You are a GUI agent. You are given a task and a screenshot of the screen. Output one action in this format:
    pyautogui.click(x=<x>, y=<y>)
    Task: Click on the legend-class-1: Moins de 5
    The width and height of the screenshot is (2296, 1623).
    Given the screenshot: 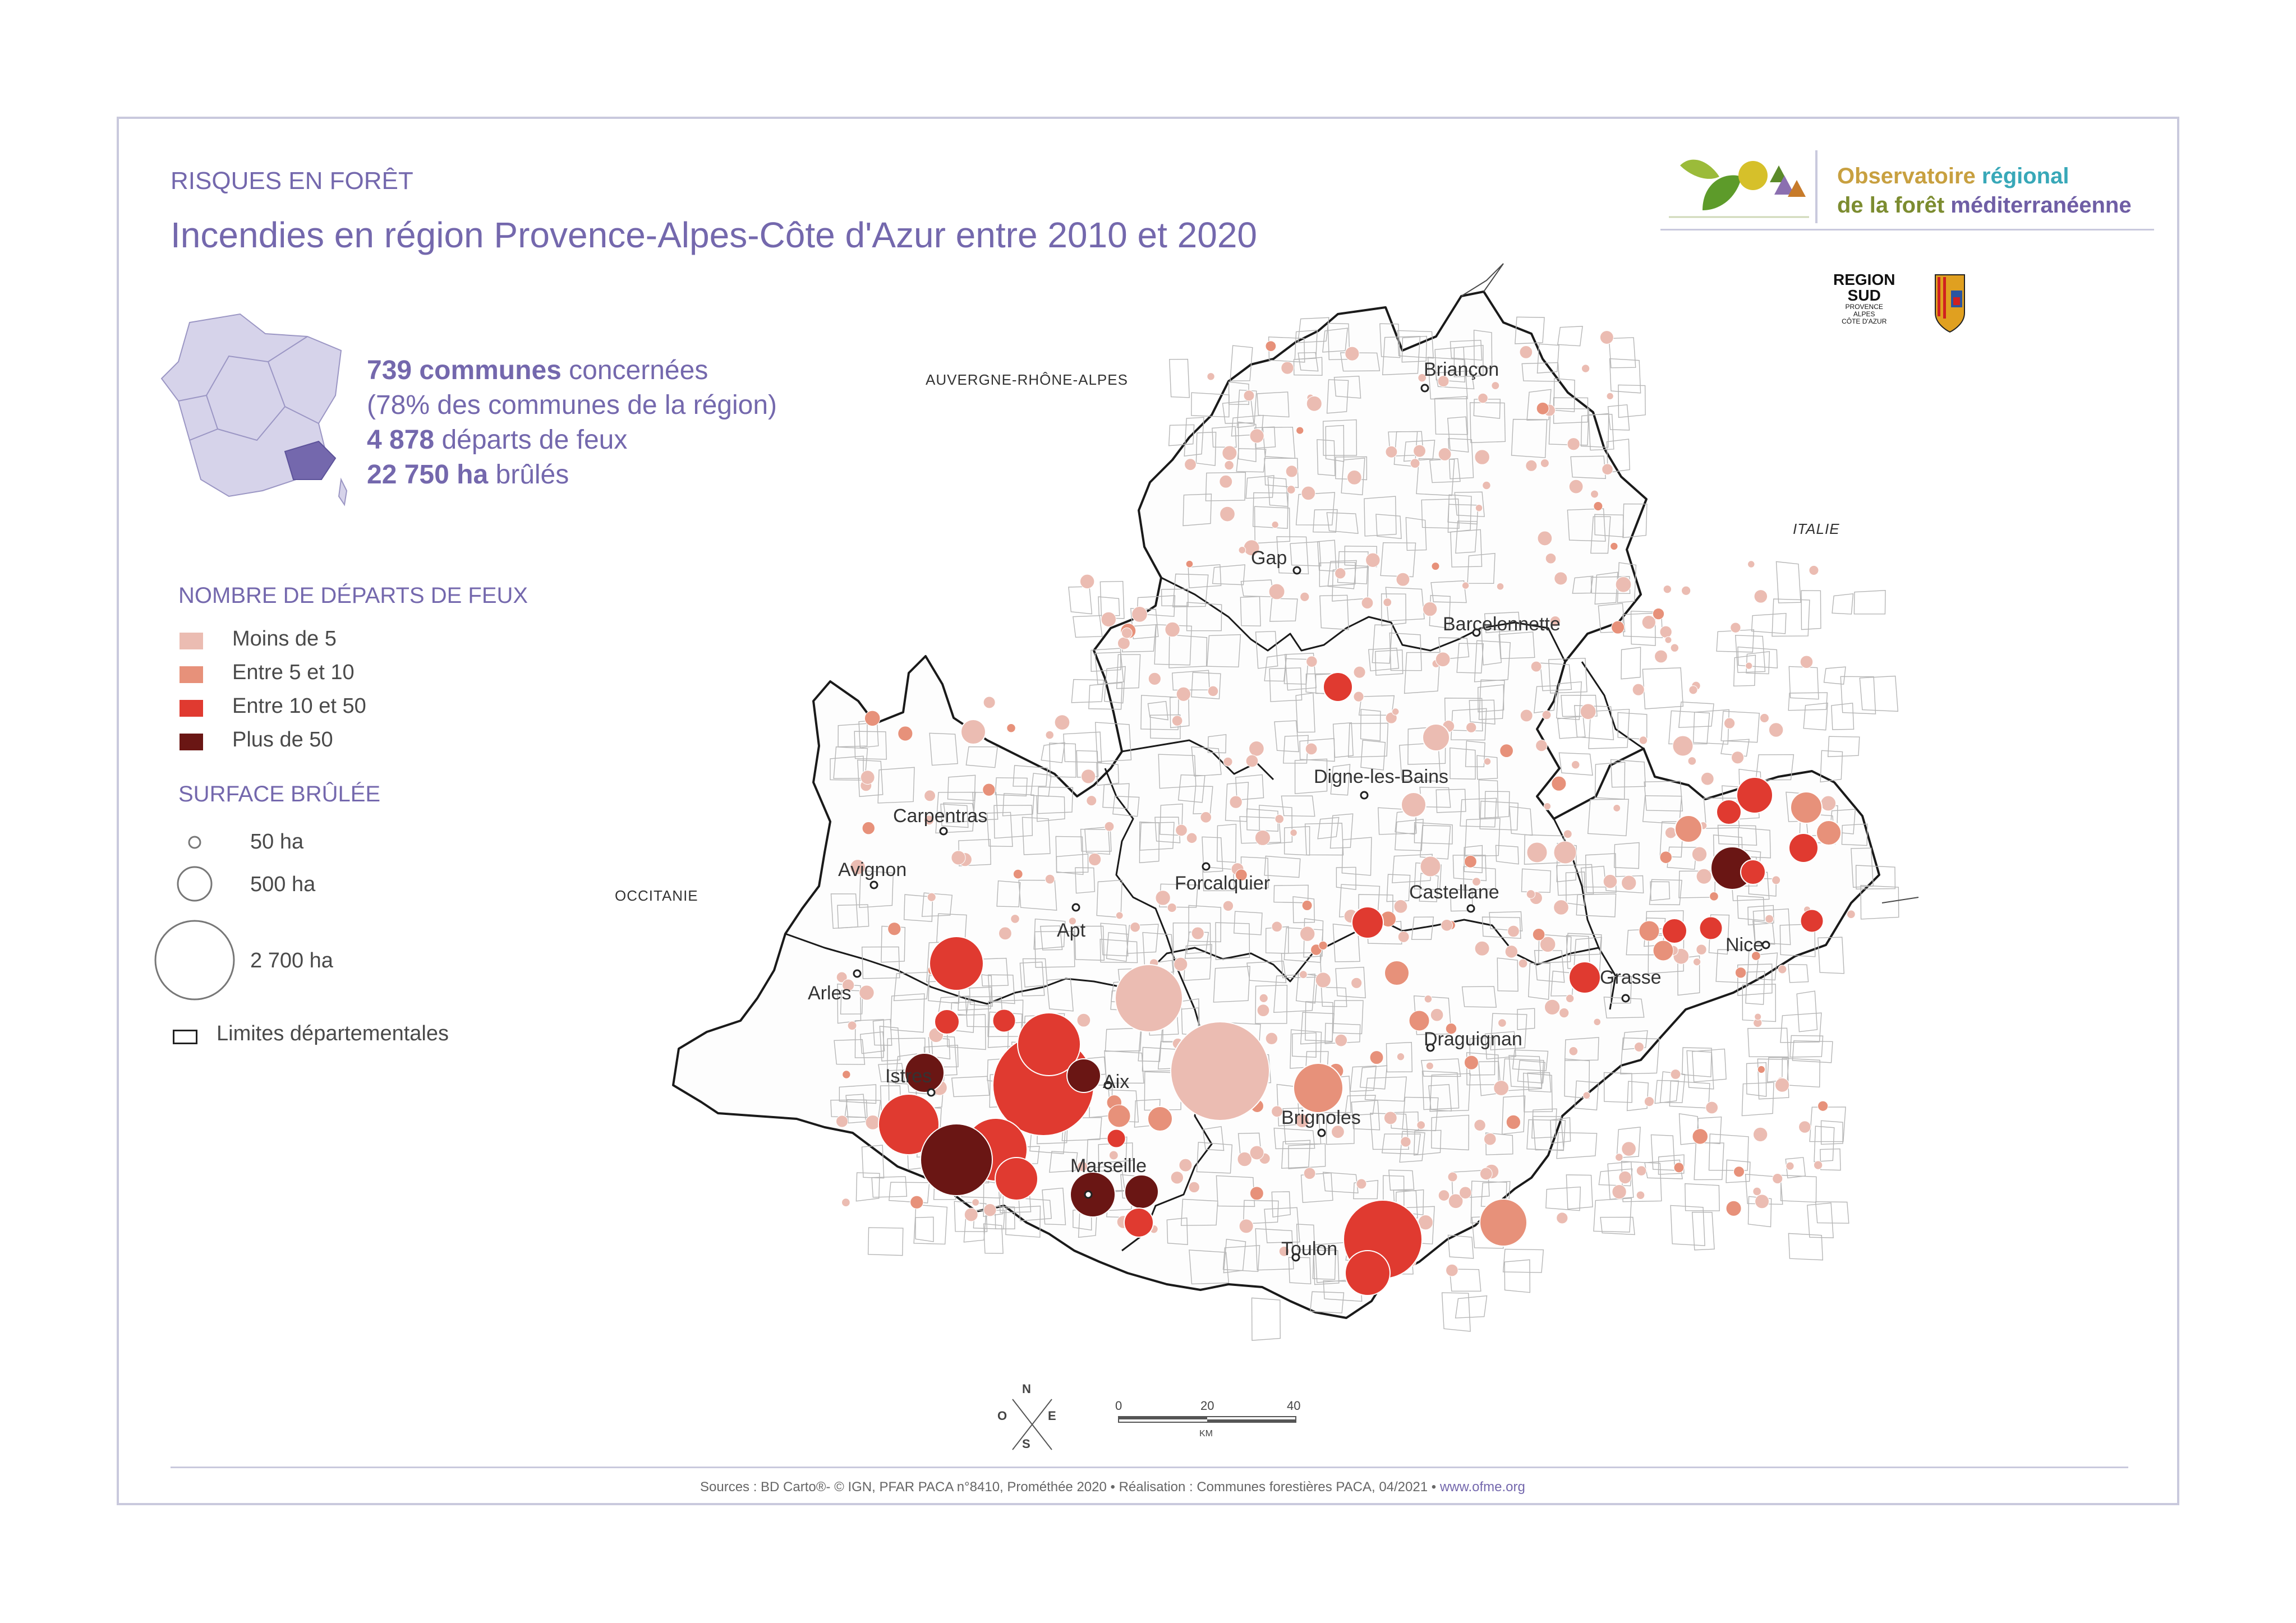 What is the action you would take?
    pyautogui.click(x=284, y=639)
    